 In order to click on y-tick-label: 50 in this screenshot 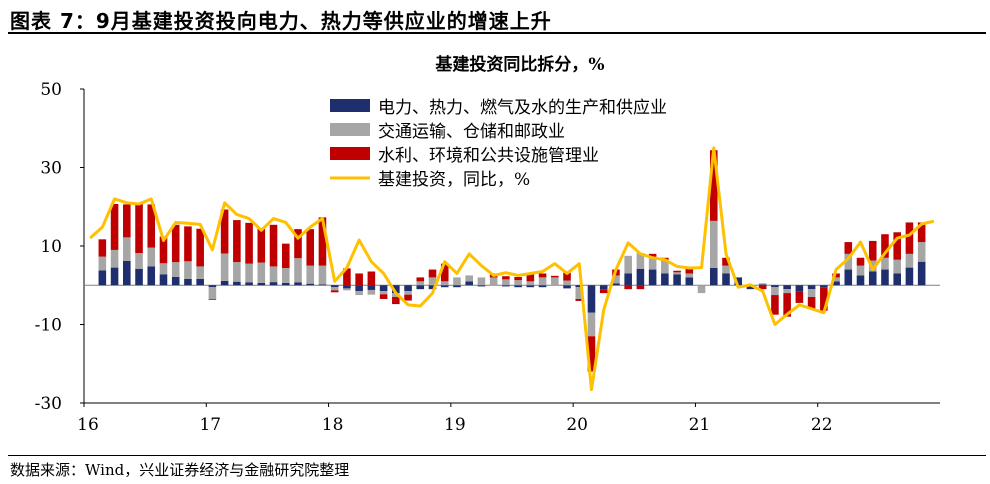, I will do `click(51, 90)`.